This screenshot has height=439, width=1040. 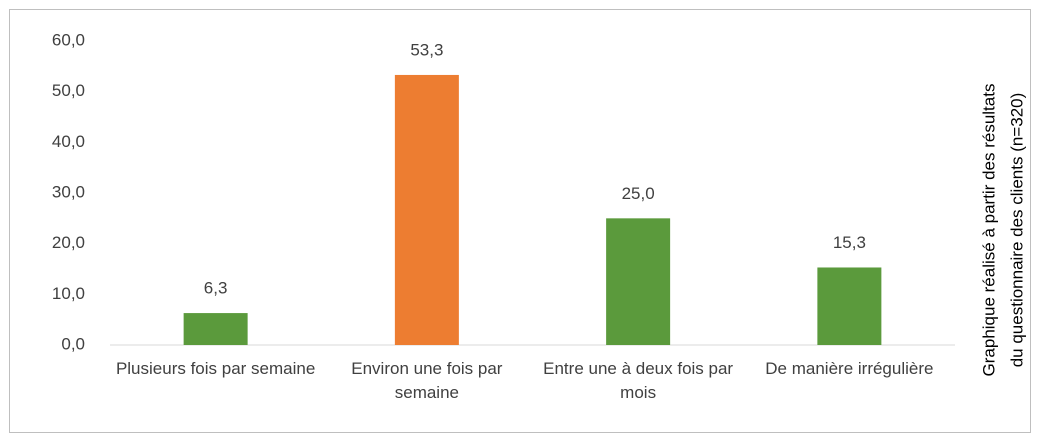 I want to click on data-label: 25,0, so click(x=638, y=193).